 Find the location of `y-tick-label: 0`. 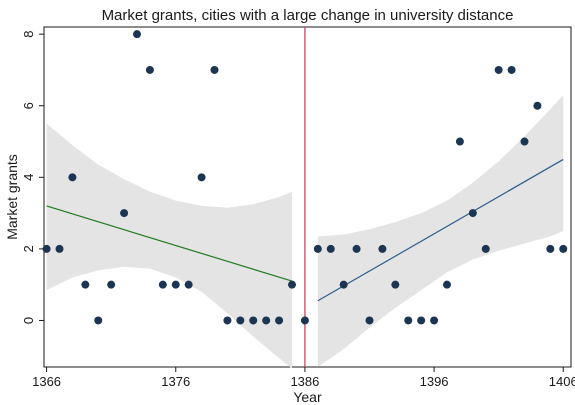

y-tick-label: 0 is located at coordinates (28, 320).